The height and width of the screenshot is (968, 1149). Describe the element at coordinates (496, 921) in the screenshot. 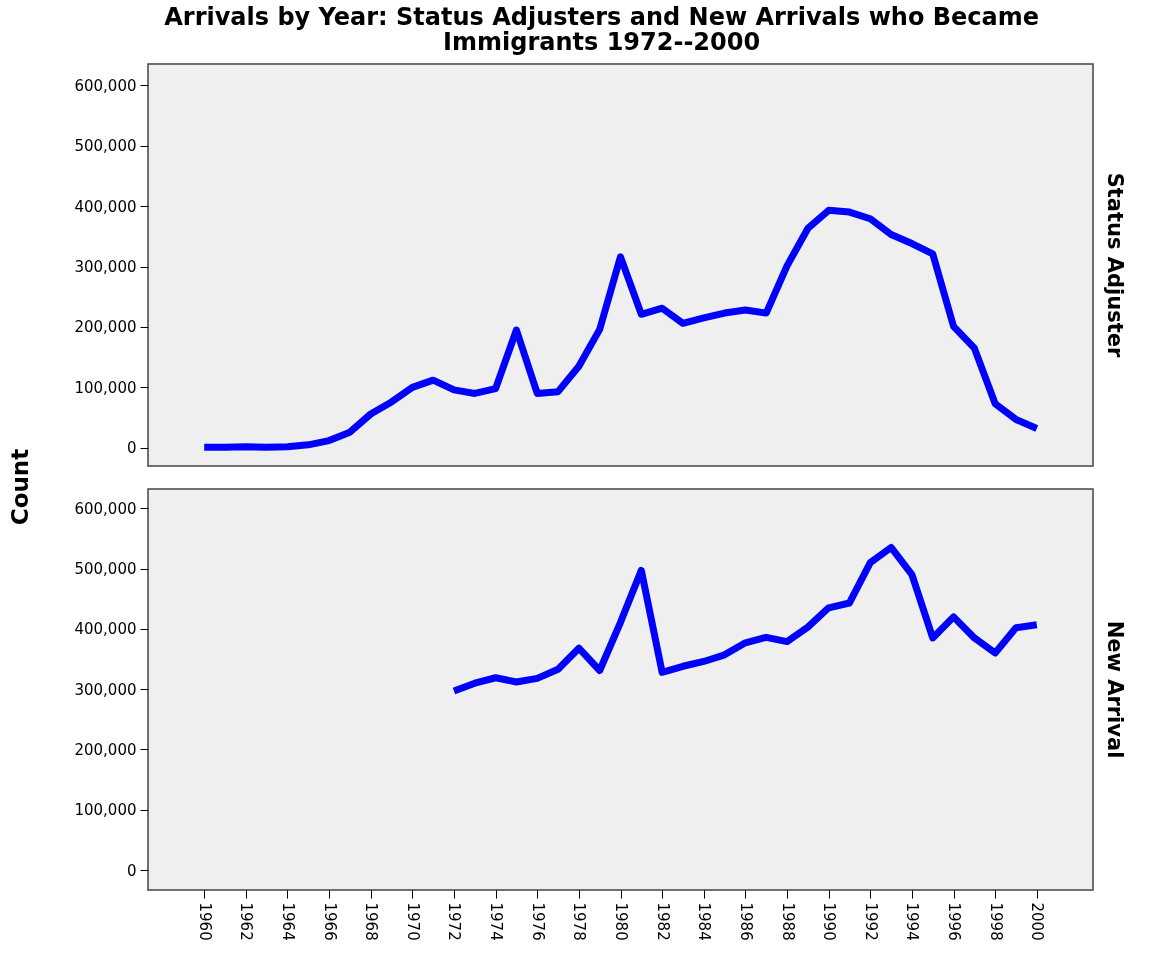

I see `x-tick-label: 1974` at that location.